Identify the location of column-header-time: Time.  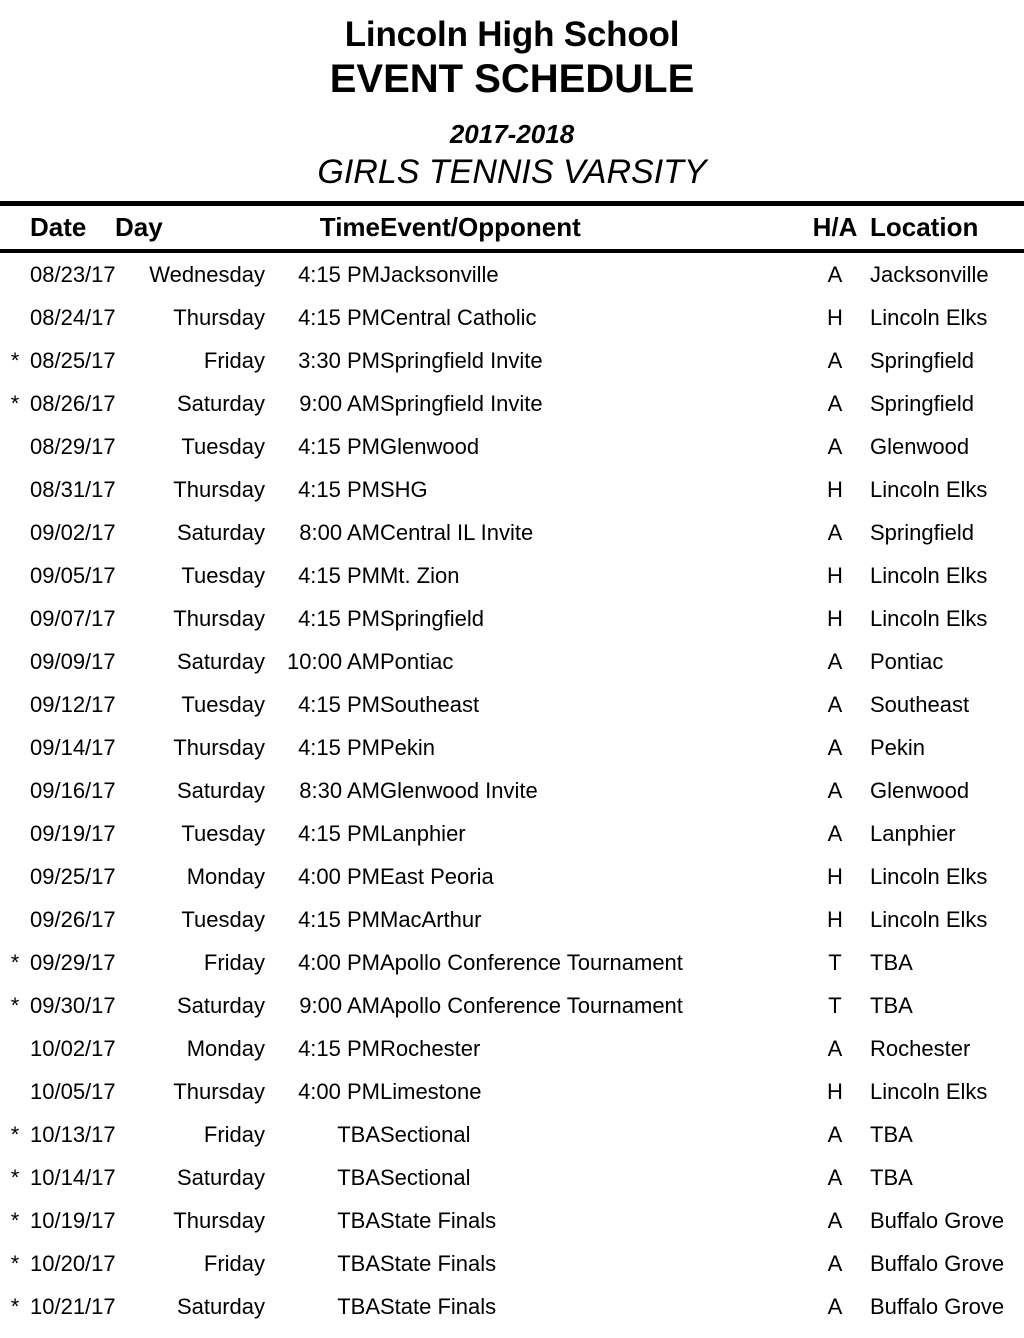
(349, 227).